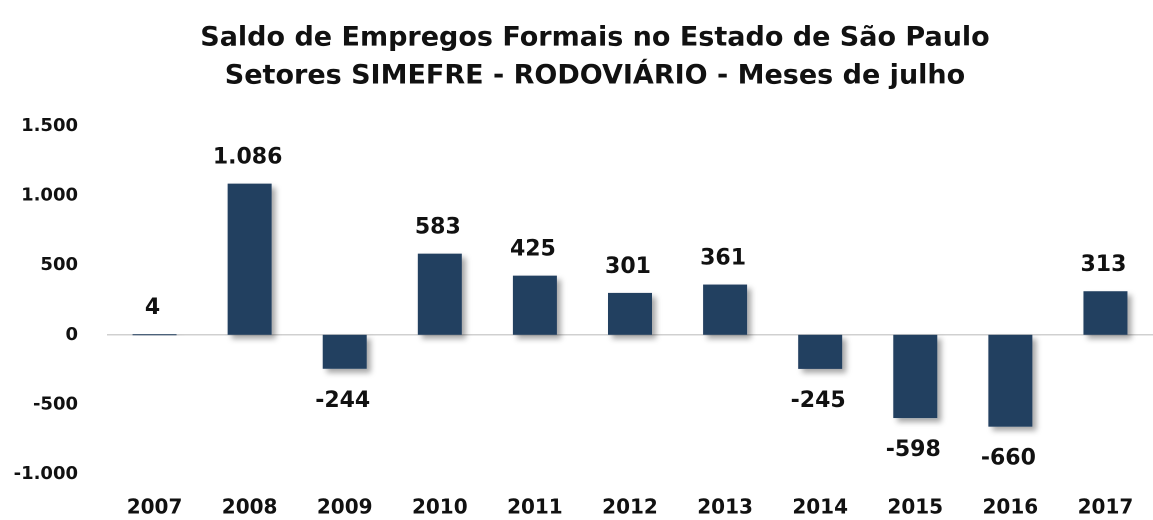 This screenshot has height=520, width=1153. Describe the element at coordinates (820, 507) in the screenshot. I see `x-tick-label: 2014` at that location.